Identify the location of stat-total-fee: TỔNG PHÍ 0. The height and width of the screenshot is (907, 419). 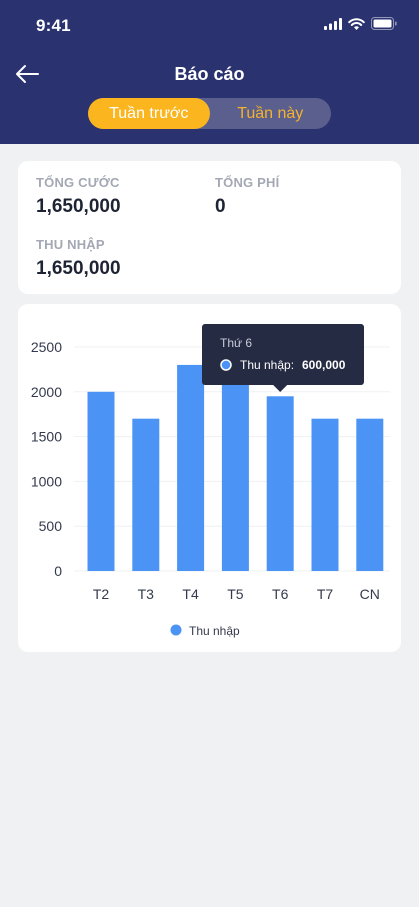
(247, 196).